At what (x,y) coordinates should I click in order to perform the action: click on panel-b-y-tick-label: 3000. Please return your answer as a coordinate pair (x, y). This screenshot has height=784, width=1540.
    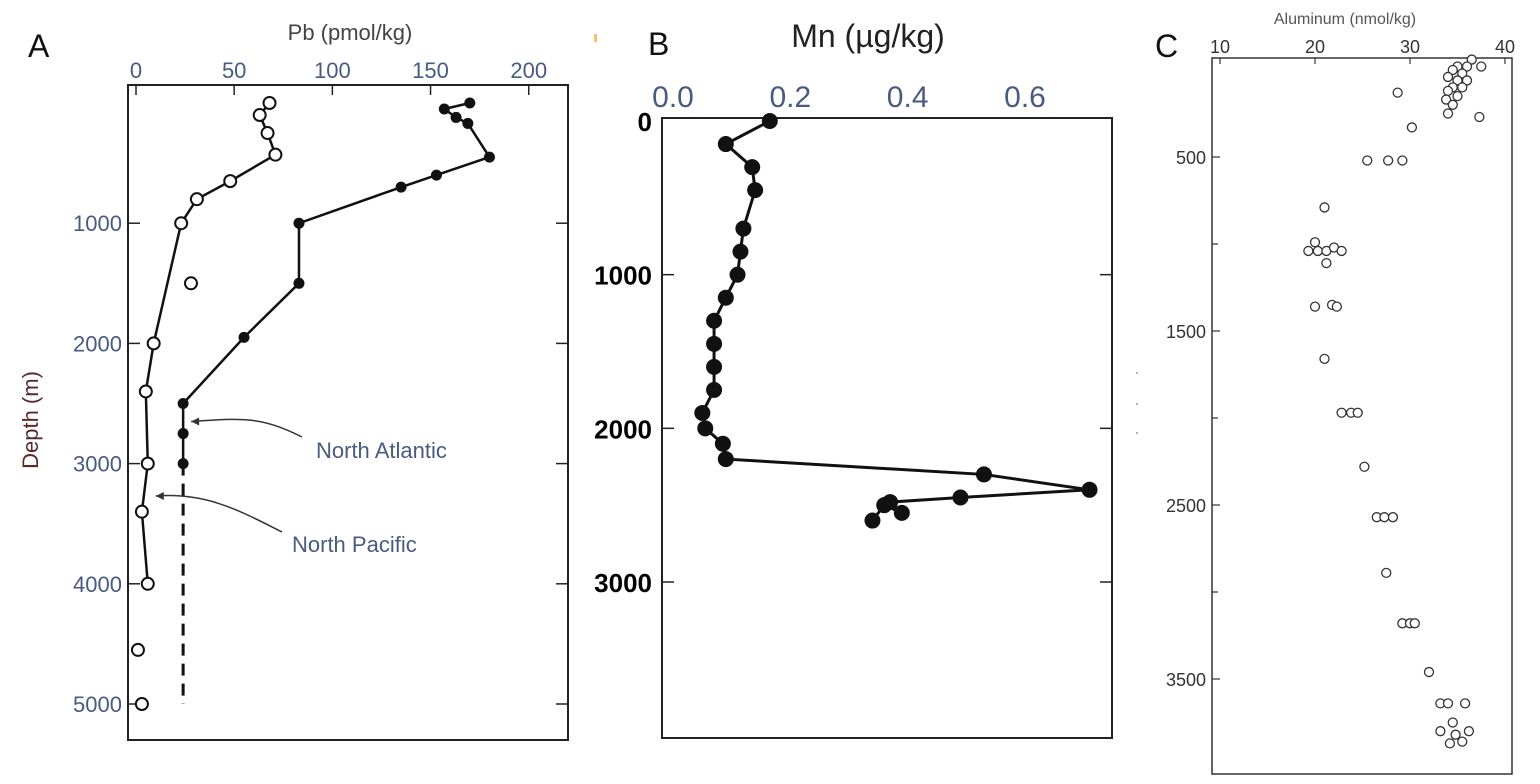
    Looking at the image, I should click on (623, 583).